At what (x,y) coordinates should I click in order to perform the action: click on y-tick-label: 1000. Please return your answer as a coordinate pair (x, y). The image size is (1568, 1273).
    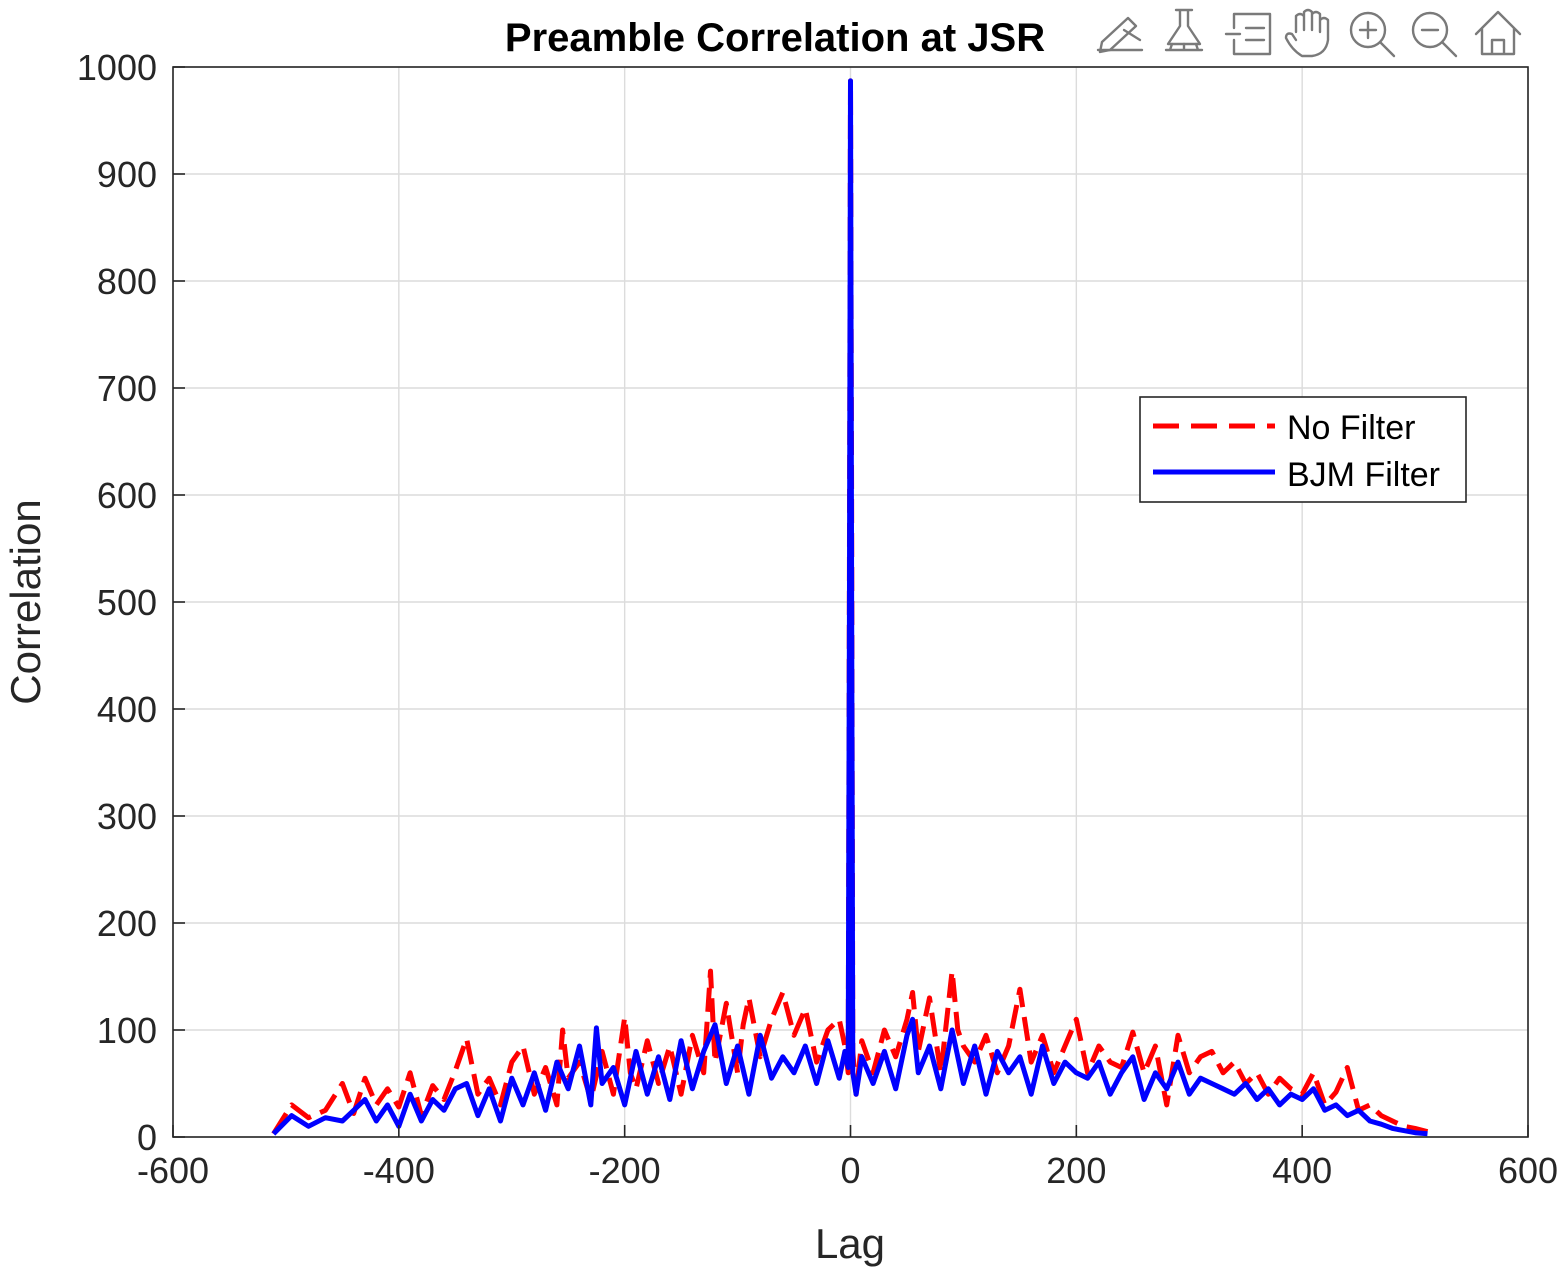
    Looking at the image, I should click on (117, 67).